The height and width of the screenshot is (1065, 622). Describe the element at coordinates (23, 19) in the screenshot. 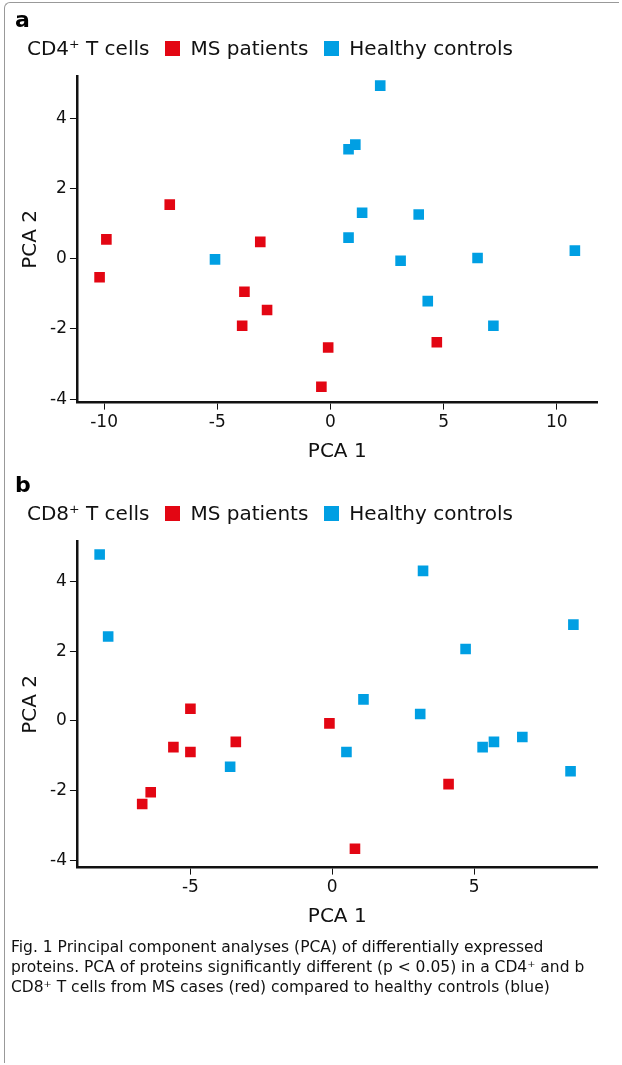

I see `chart-title: a` at that location.